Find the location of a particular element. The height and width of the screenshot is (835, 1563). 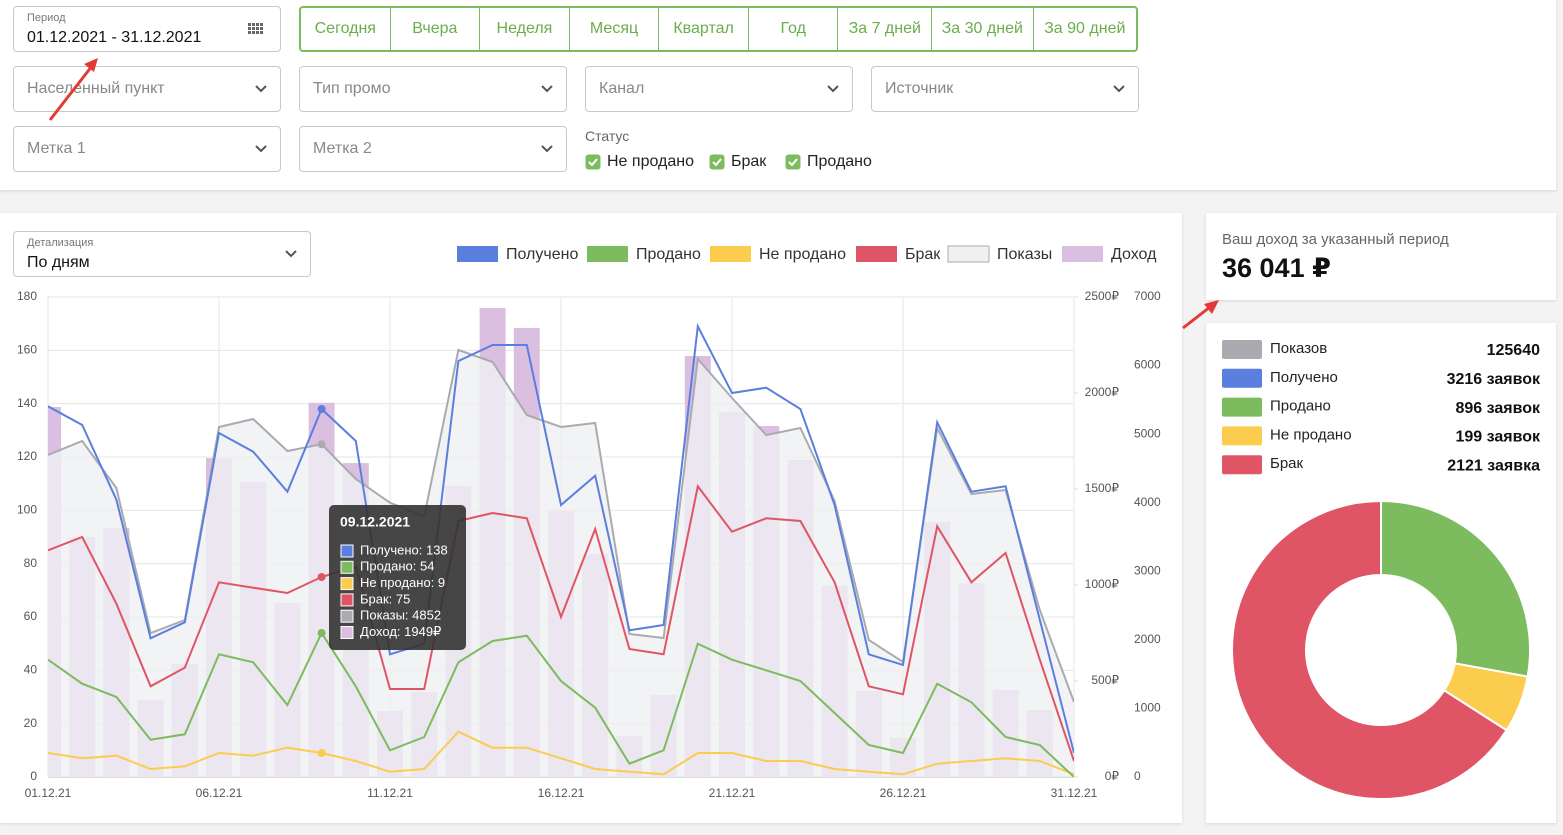

status-checkbox: Продано is located at coordinates (828, 162).